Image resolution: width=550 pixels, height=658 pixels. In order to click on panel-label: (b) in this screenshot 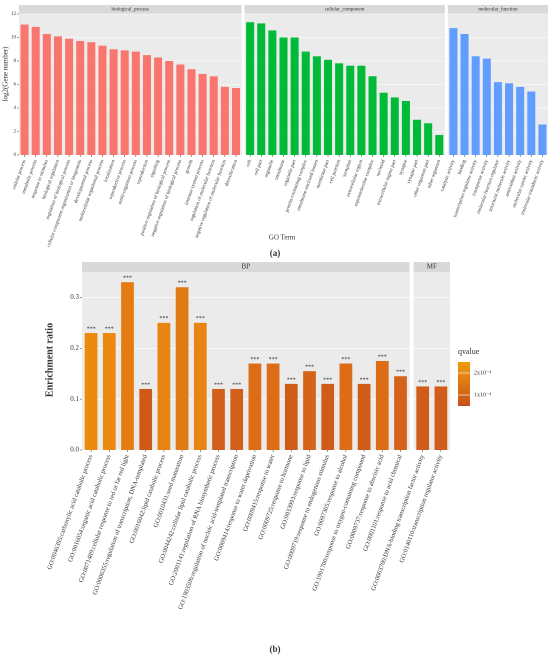, I will do `click(275, 649)`.